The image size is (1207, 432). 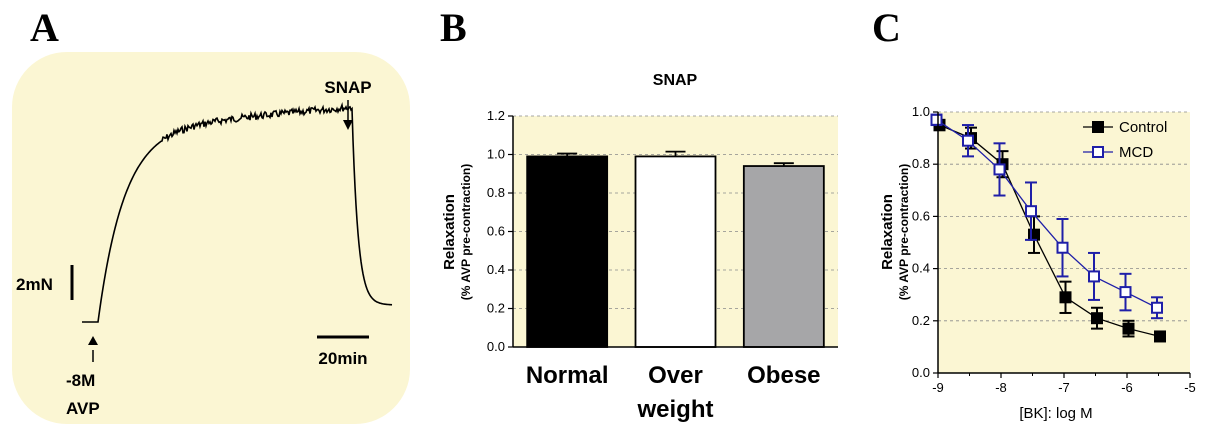 I want to click on snap-label: SNAP, so click(x=347, y=87).